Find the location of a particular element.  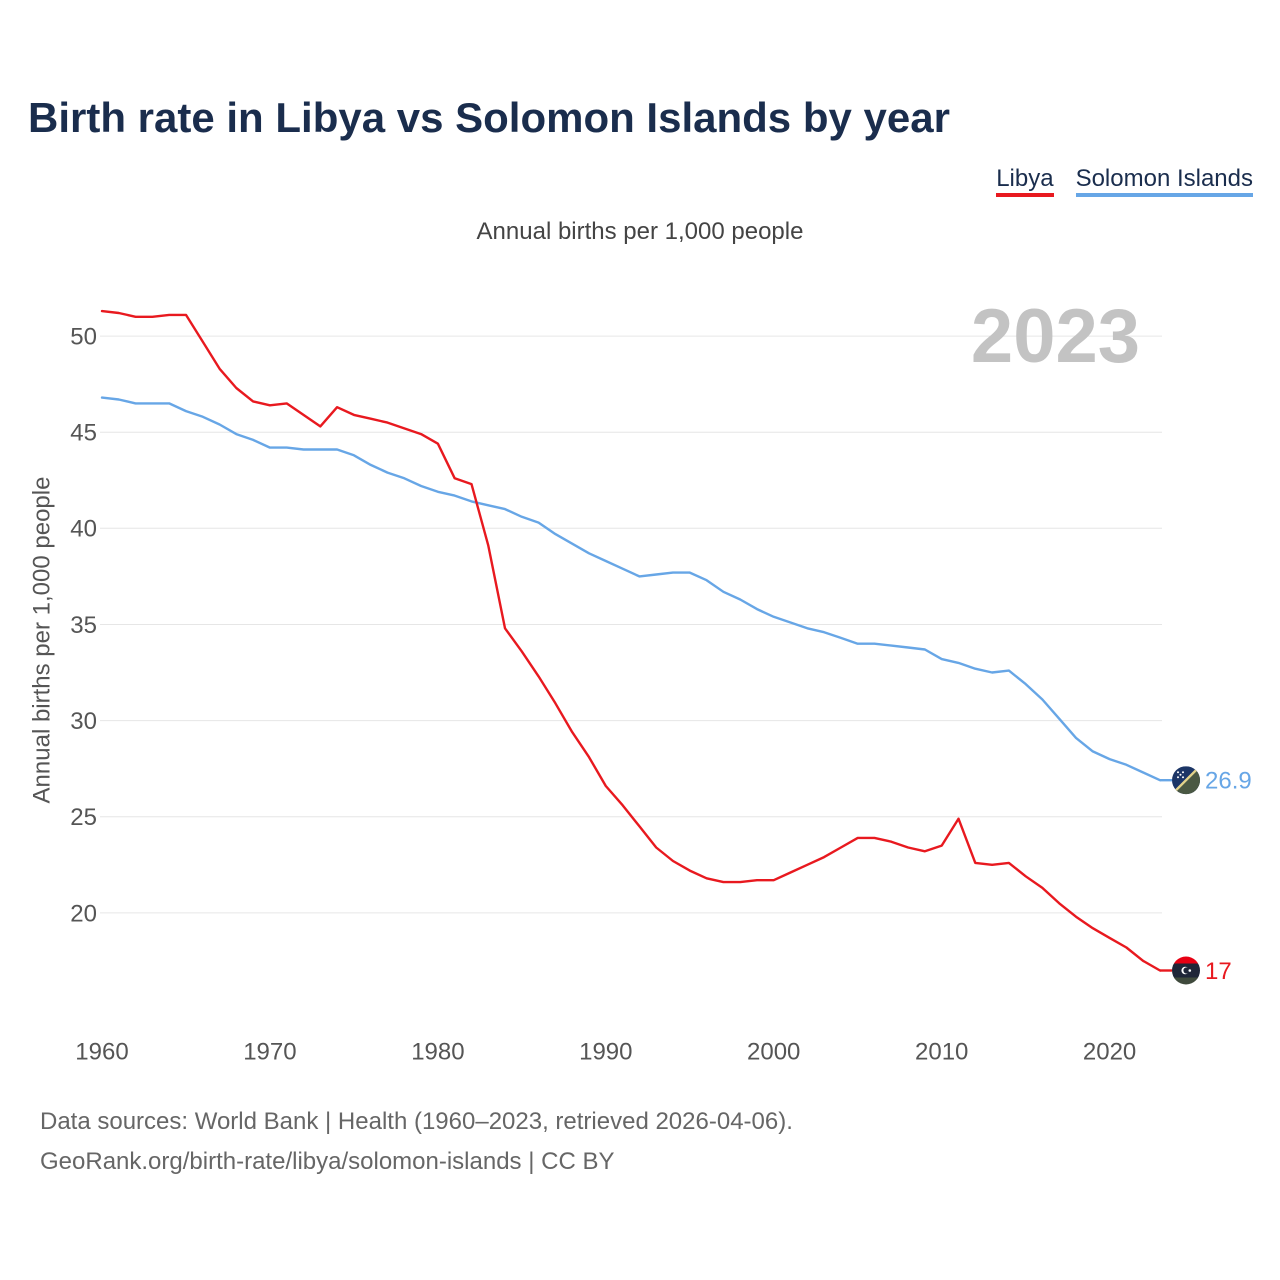

y-tick-label-35: 35 is located at coordinates (83, 625).